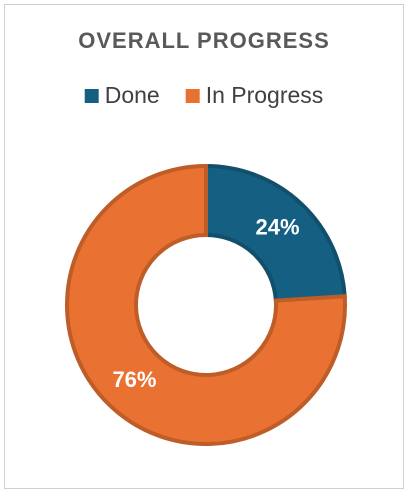 The image size is (408, 498). I want to click on legend-label: Done, so click(132, 95).